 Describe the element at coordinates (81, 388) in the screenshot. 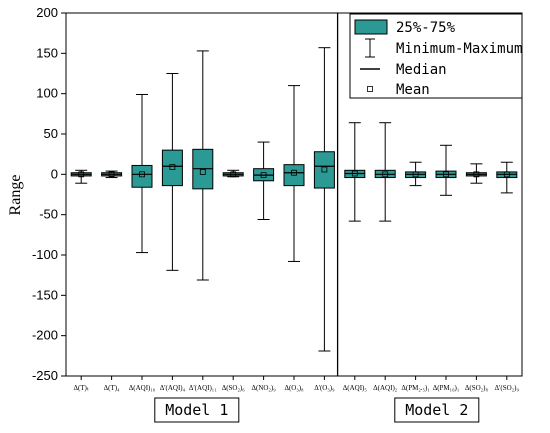

I see `x-category-label: Δ(T)ₜ` at that location.